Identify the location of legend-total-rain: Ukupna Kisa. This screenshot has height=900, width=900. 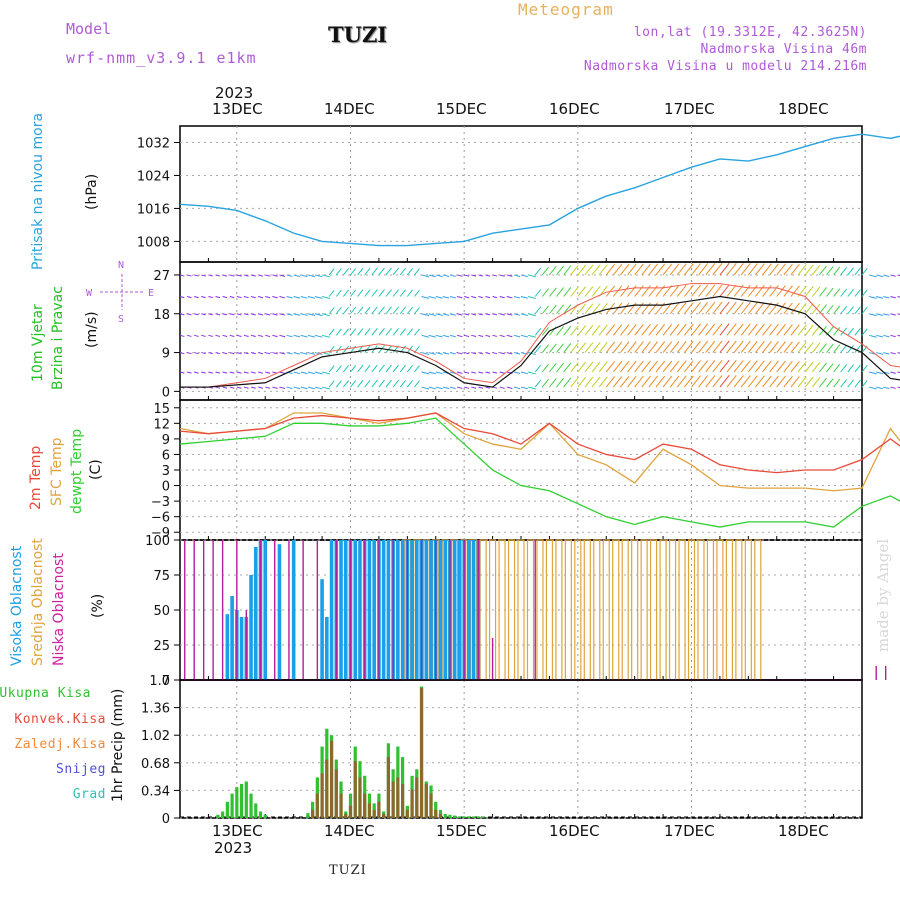
(45, 693).